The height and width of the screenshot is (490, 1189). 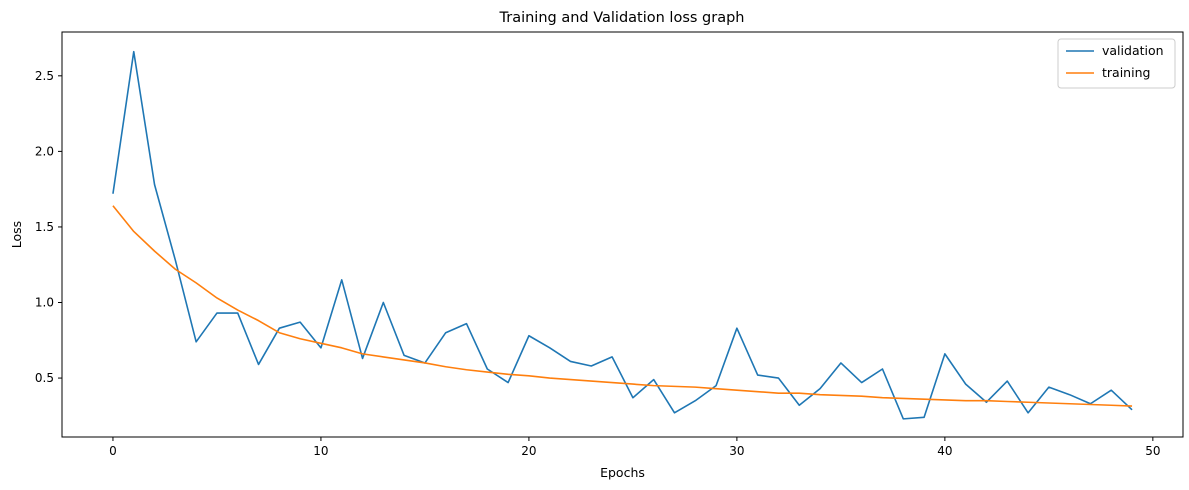 What do you see at coordinates (736, 451) in the screenshot?
I see `x-tick-label: 30` at bounding box center [736, 451].